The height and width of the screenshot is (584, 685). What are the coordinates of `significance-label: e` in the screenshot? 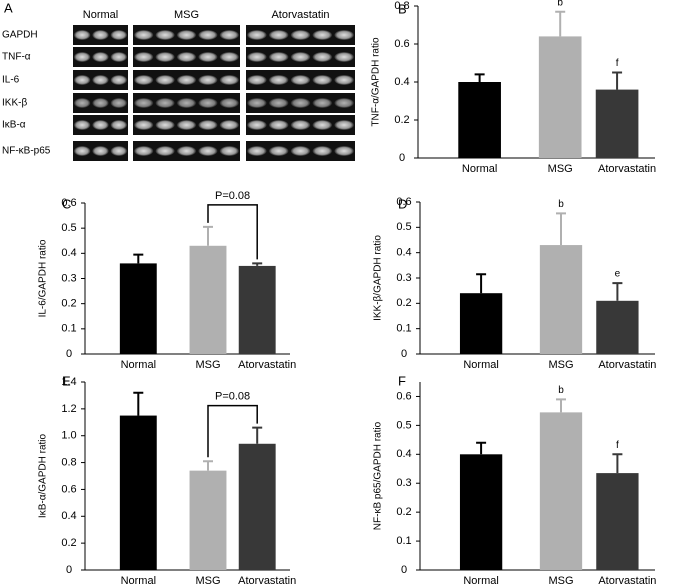 It's located at (618, 274).